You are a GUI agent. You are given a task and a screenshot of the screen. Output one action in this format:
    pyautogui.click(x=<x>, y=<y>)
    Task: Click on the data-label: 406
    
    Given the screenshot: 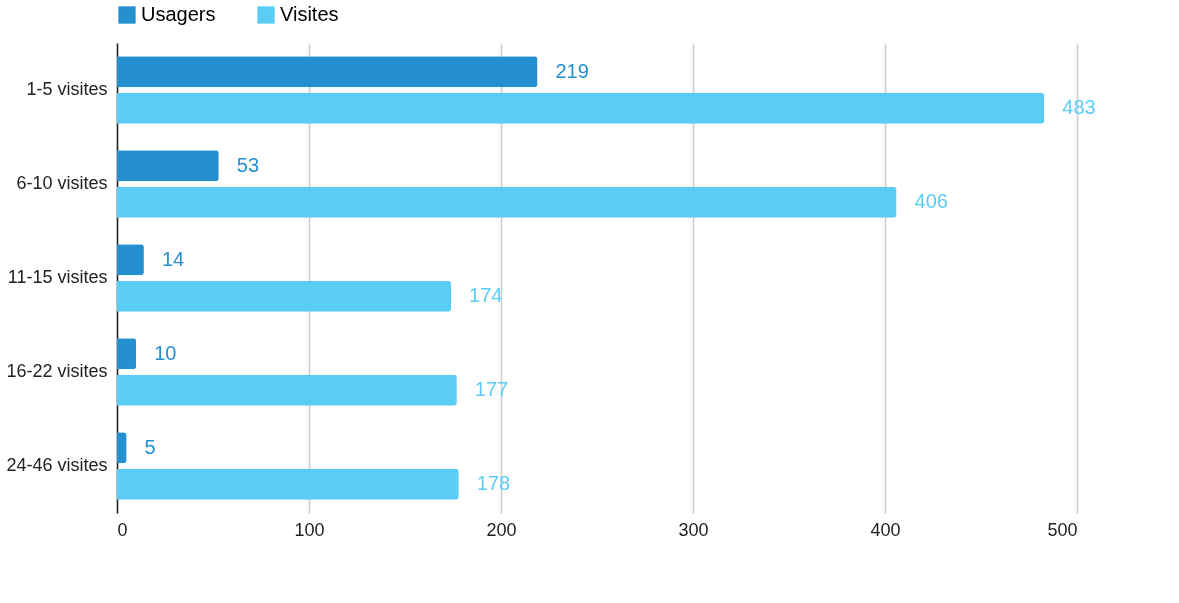 What is the action you would take?
    pyautogui.click(x=931, y=201)
    